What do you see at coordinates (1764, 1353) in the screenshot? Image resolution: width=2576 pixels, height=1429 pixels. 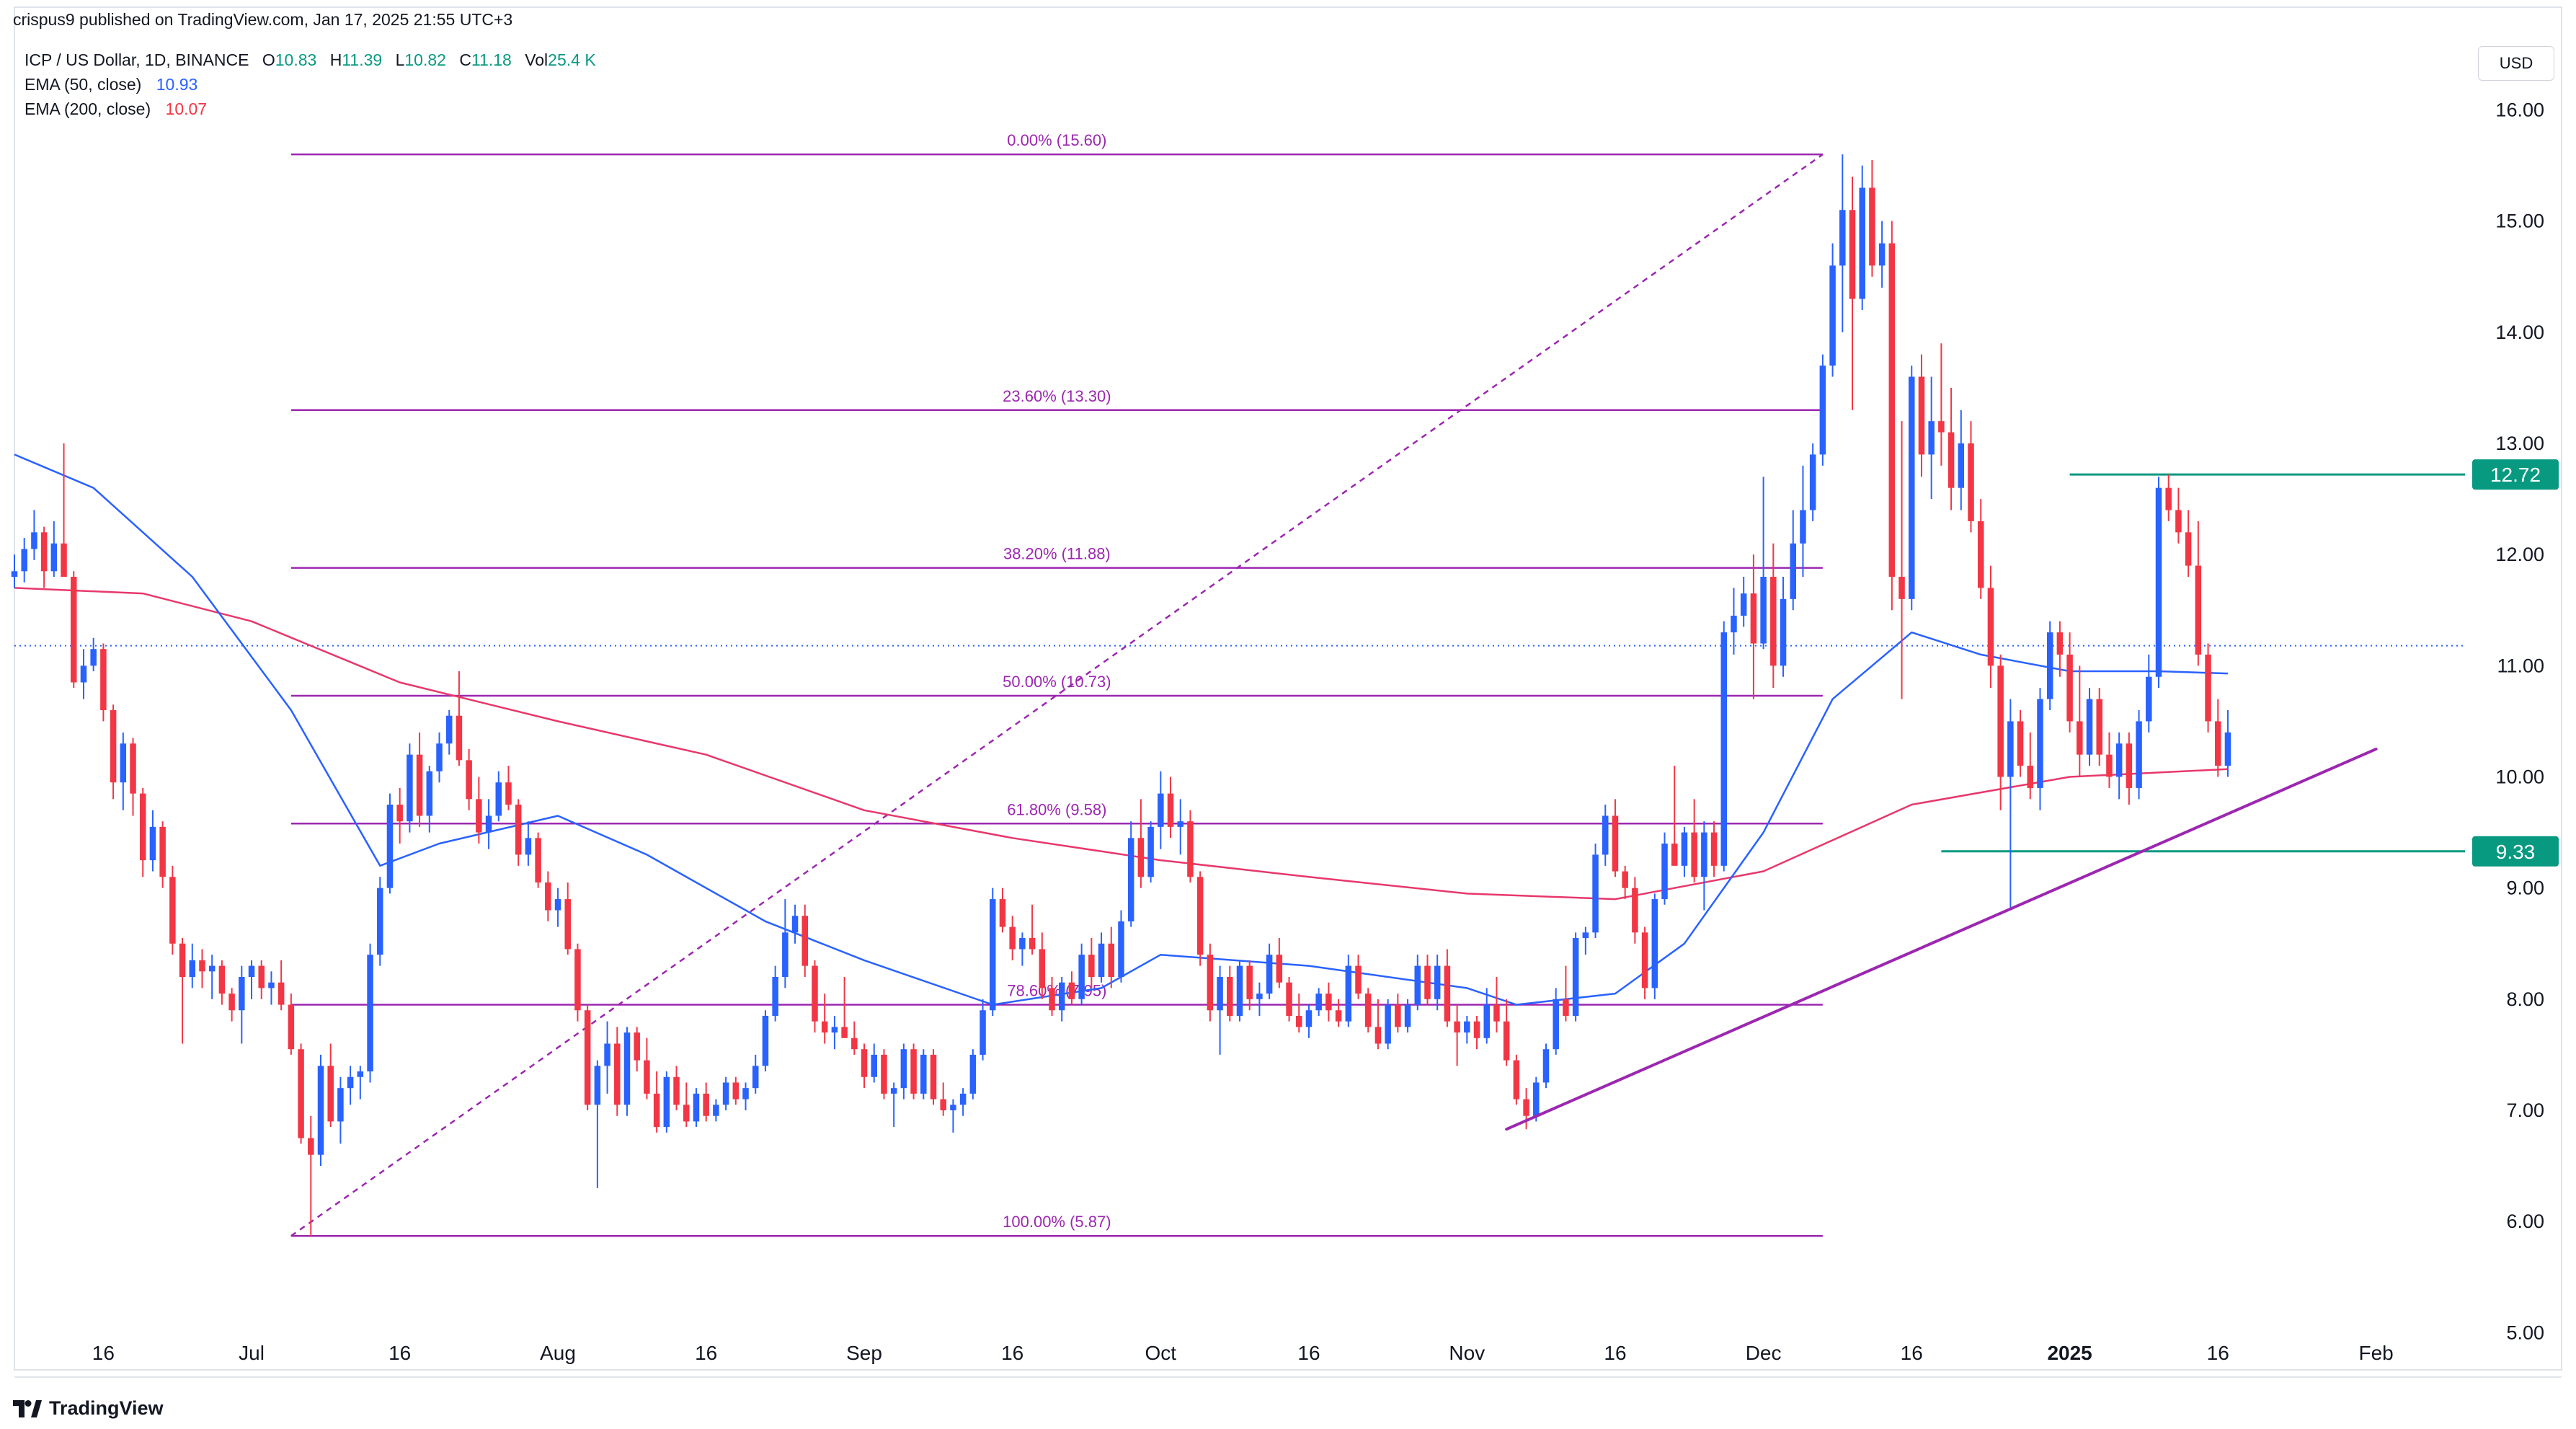 I see `time-tick-label: Dec` at bounding box center [1764, 1353].